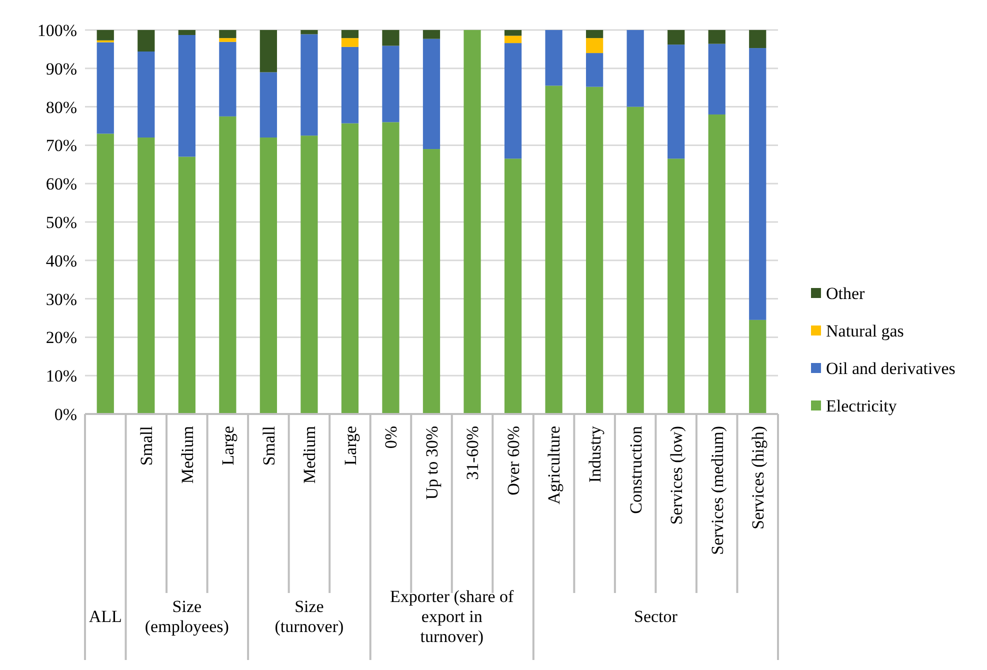  I want to click on y-tick-label: 70%, so click(61, 146).